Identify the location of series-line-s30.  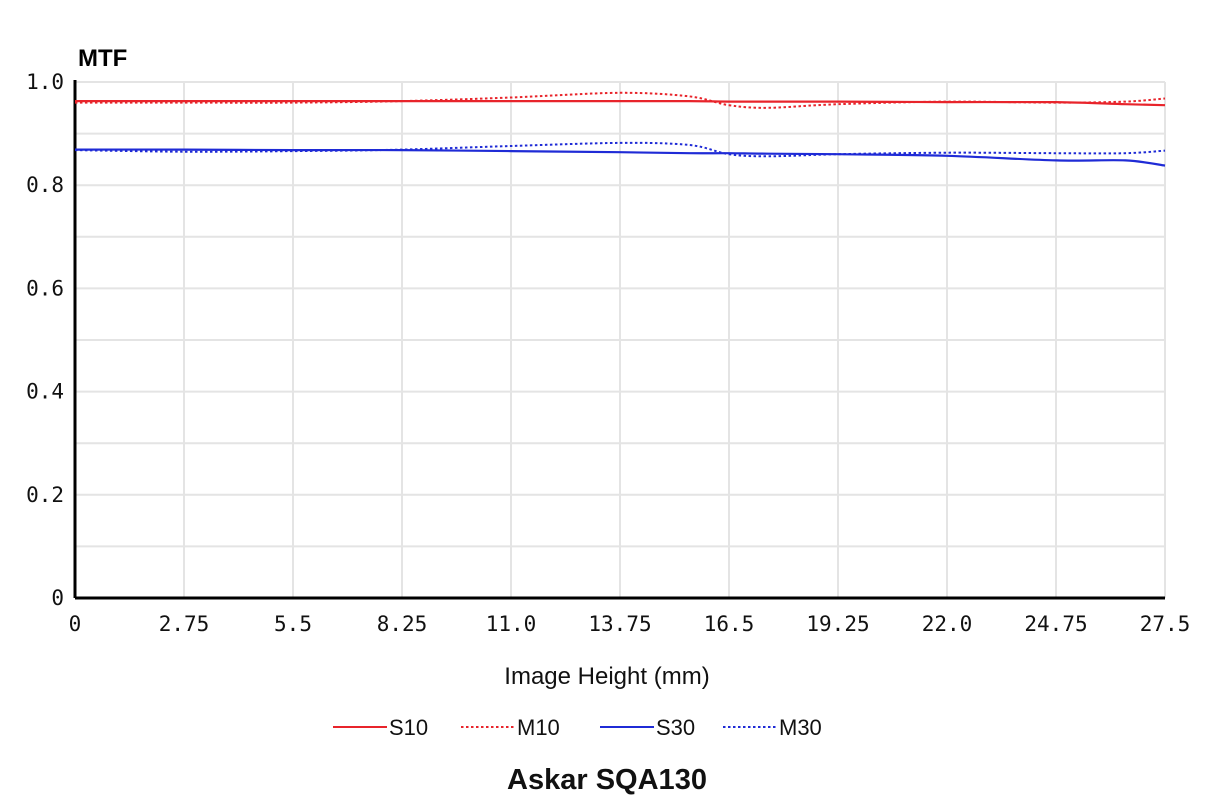
(620, 157).